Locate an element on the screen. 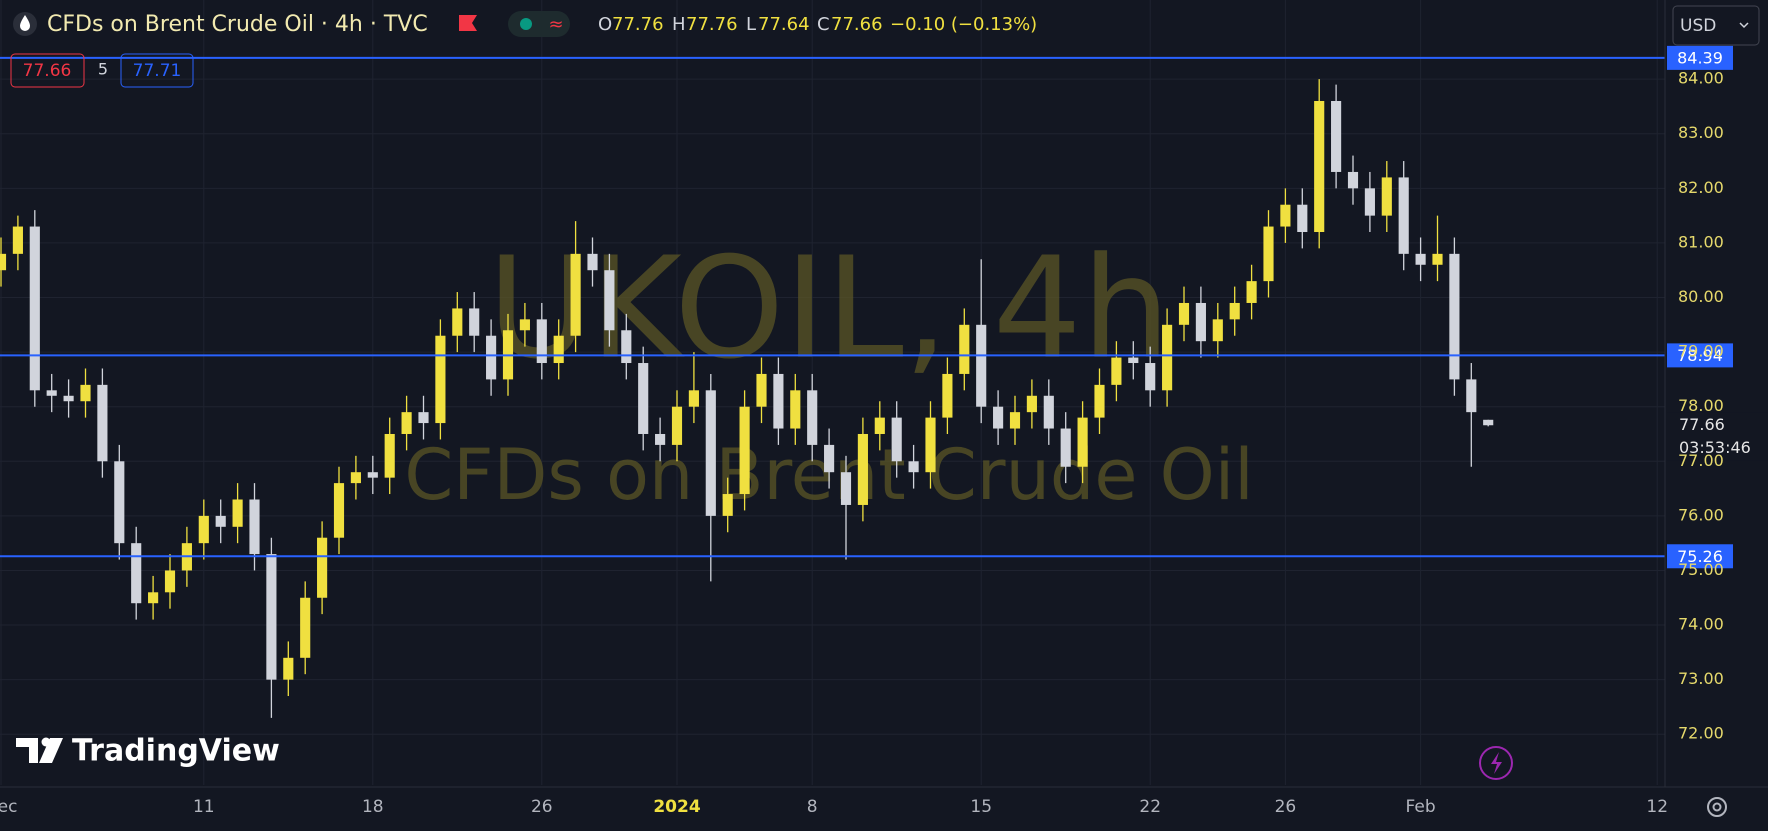  y-tick-label: 82.00 is located at coordinates (1701, 187).